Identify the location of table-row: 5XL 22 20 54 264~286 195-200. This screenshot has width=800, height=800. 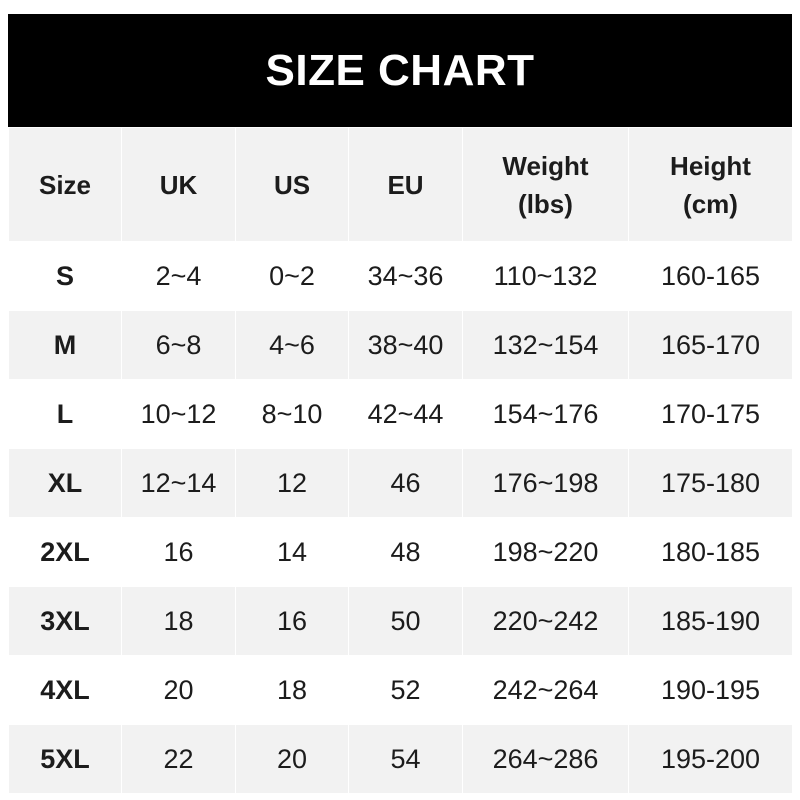
(400, 759).